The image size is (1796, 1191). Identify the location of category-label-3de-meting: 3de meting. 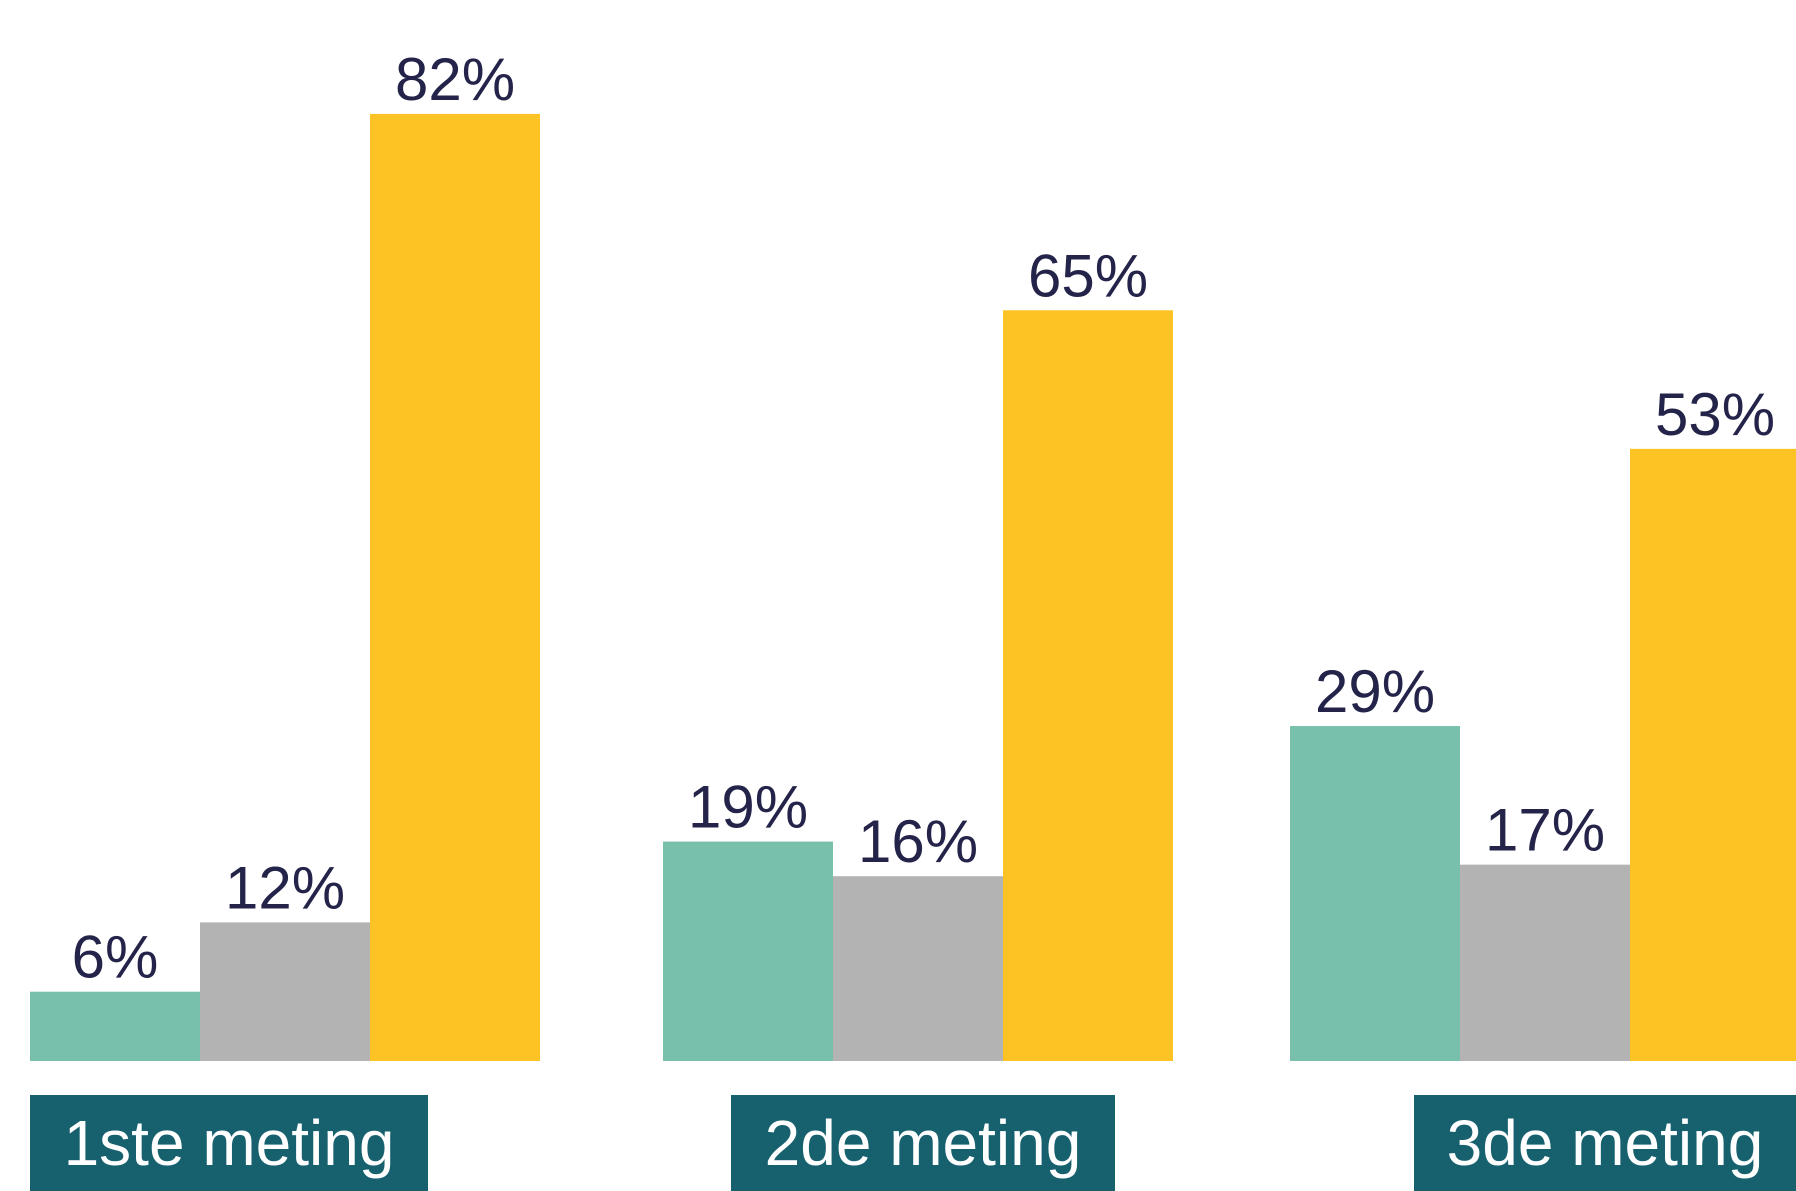
(1605, 1143).